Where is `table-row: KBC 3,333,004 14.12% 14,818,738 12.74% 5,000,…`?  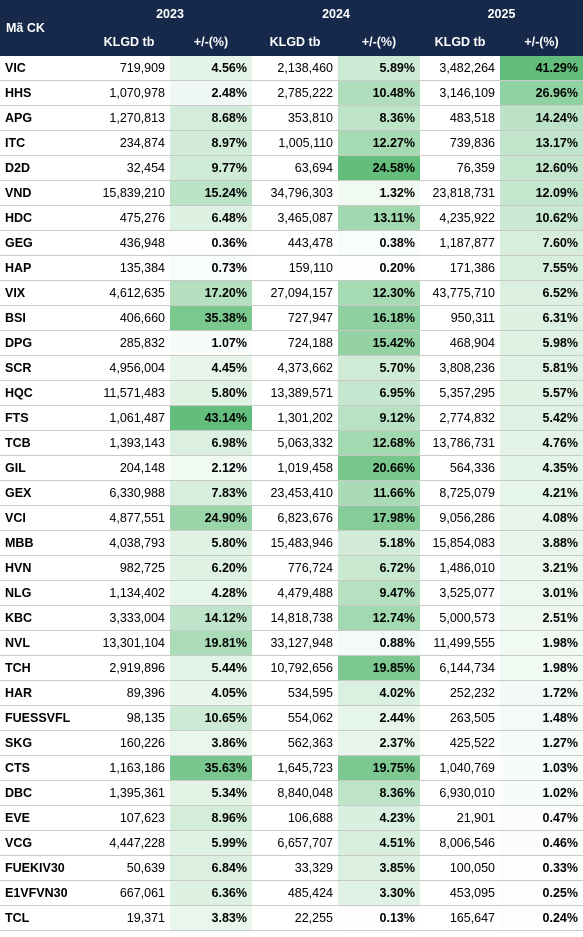
table-row: KBC 3,333,004 14.12% 14,818,738 12.74% 5,000,… is located at coordinates (291, 618).